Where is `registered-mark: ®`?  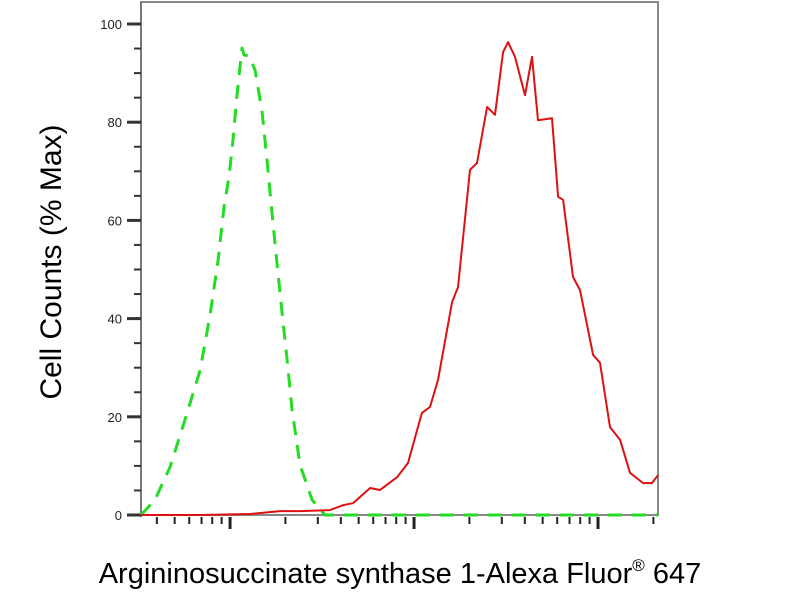
registered-mark: ® is located at coordinates (638, 565).